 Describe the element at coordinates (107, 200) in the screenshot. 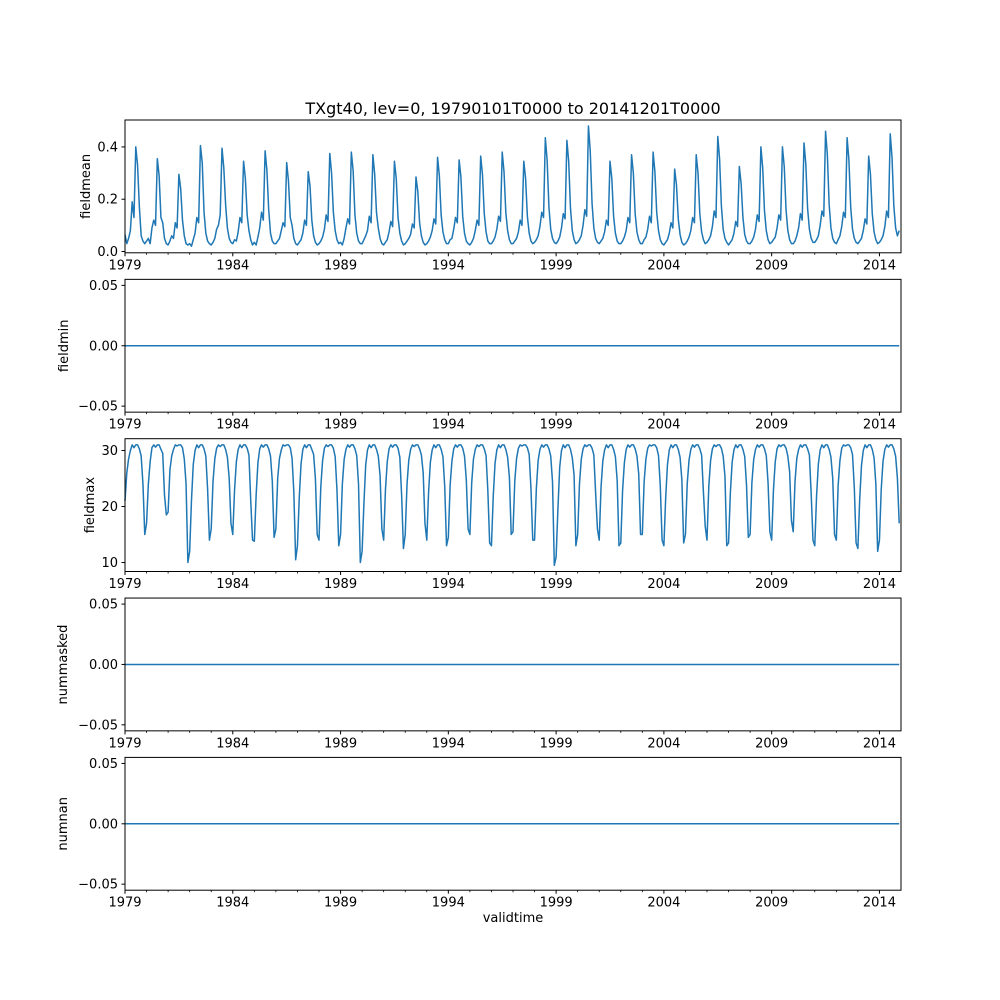

I see `tick-label: 0.2` at that location.